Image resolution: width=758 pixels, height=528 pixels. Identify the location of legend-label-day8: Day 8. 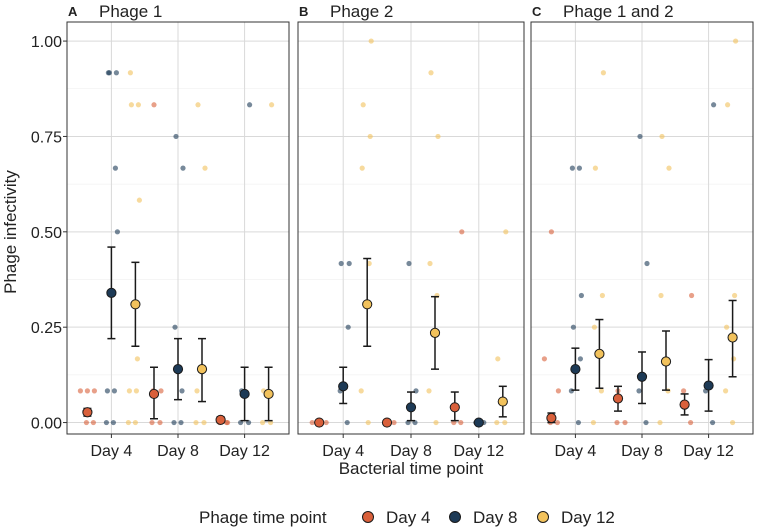
(495, 517).